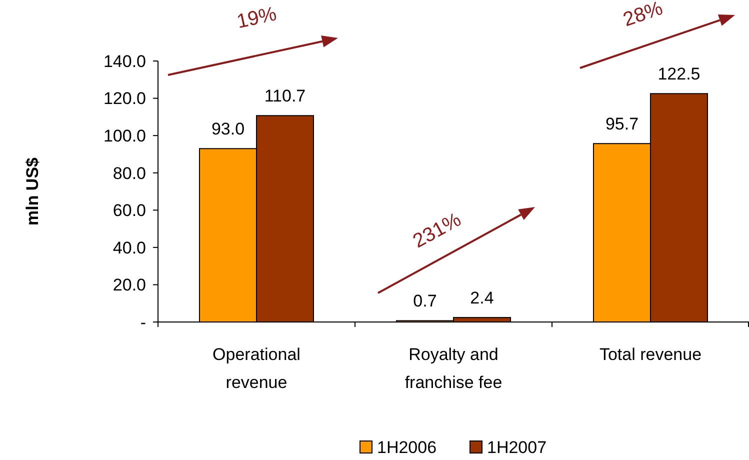 Image resolution: width=749 pixels, height=460 pixels. I want to click on data-label: 110.7, so click(285, 96).